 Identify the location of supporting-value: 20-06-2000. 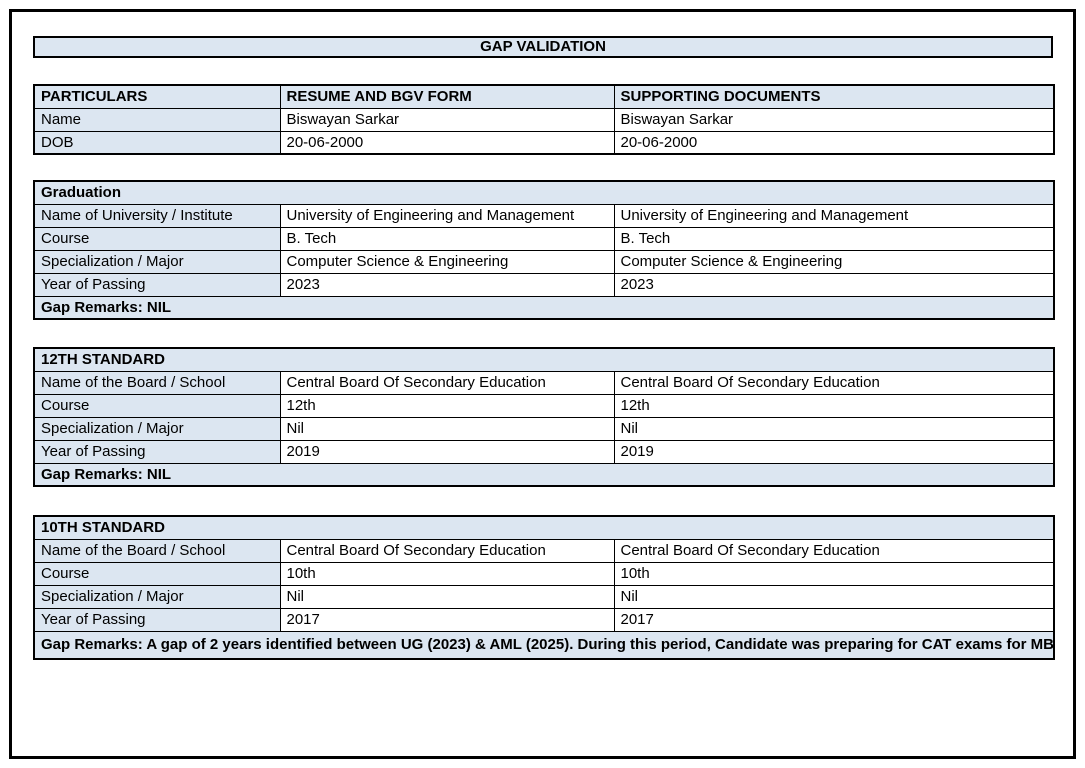
(834, 142).